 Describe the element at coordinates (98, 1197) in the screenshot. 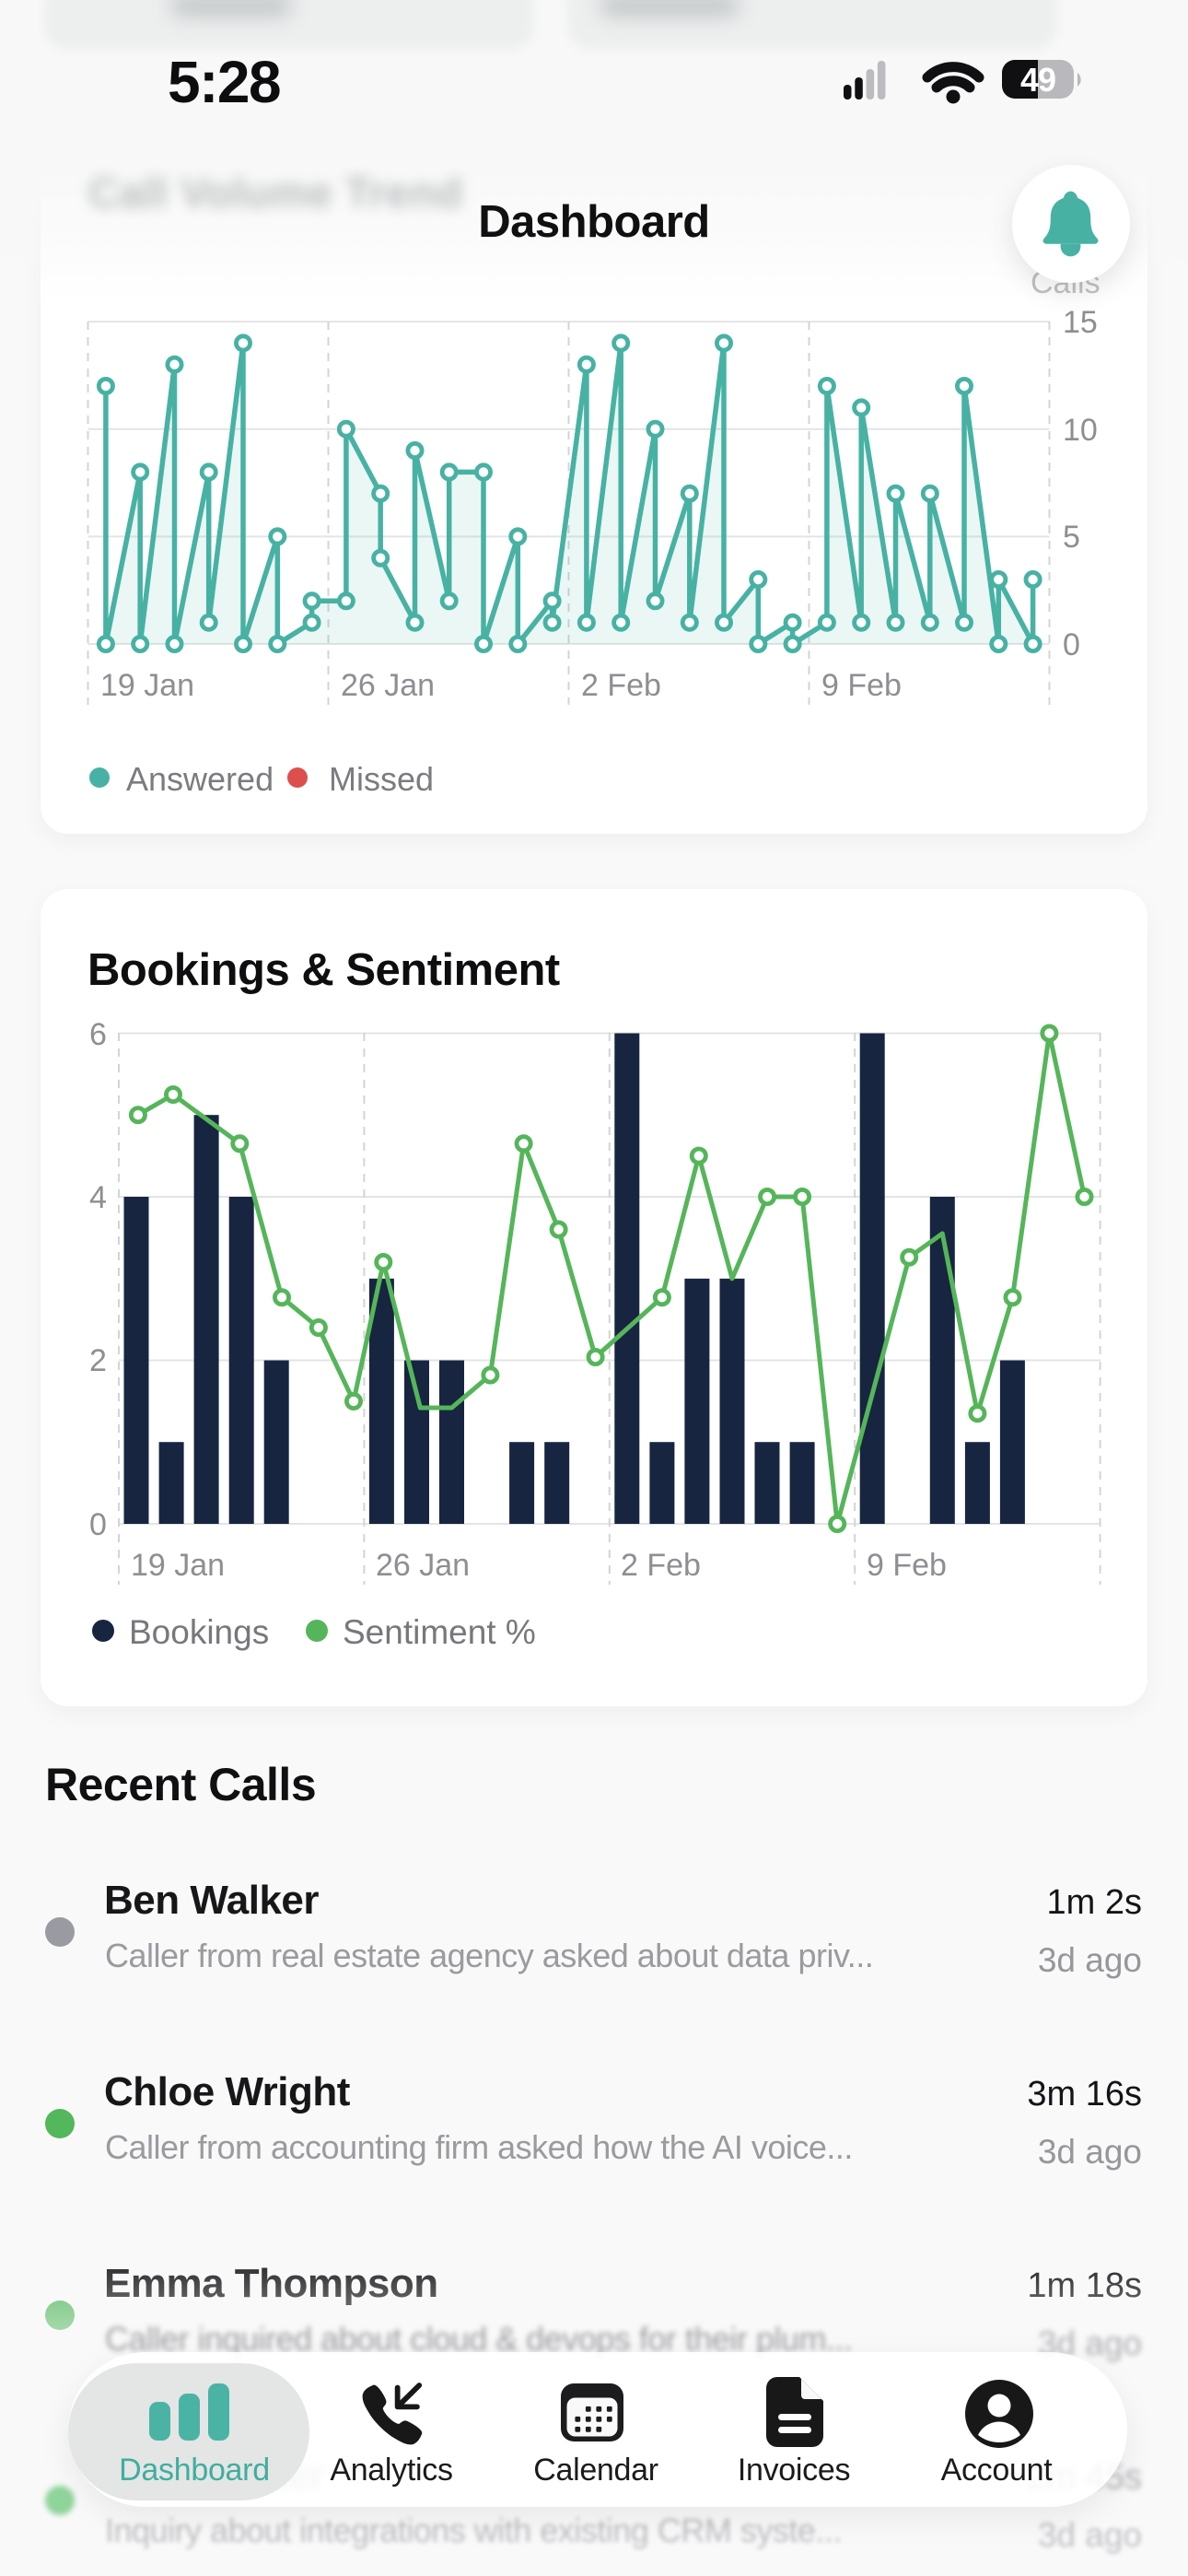

I see `svg-text: 4` at that location.